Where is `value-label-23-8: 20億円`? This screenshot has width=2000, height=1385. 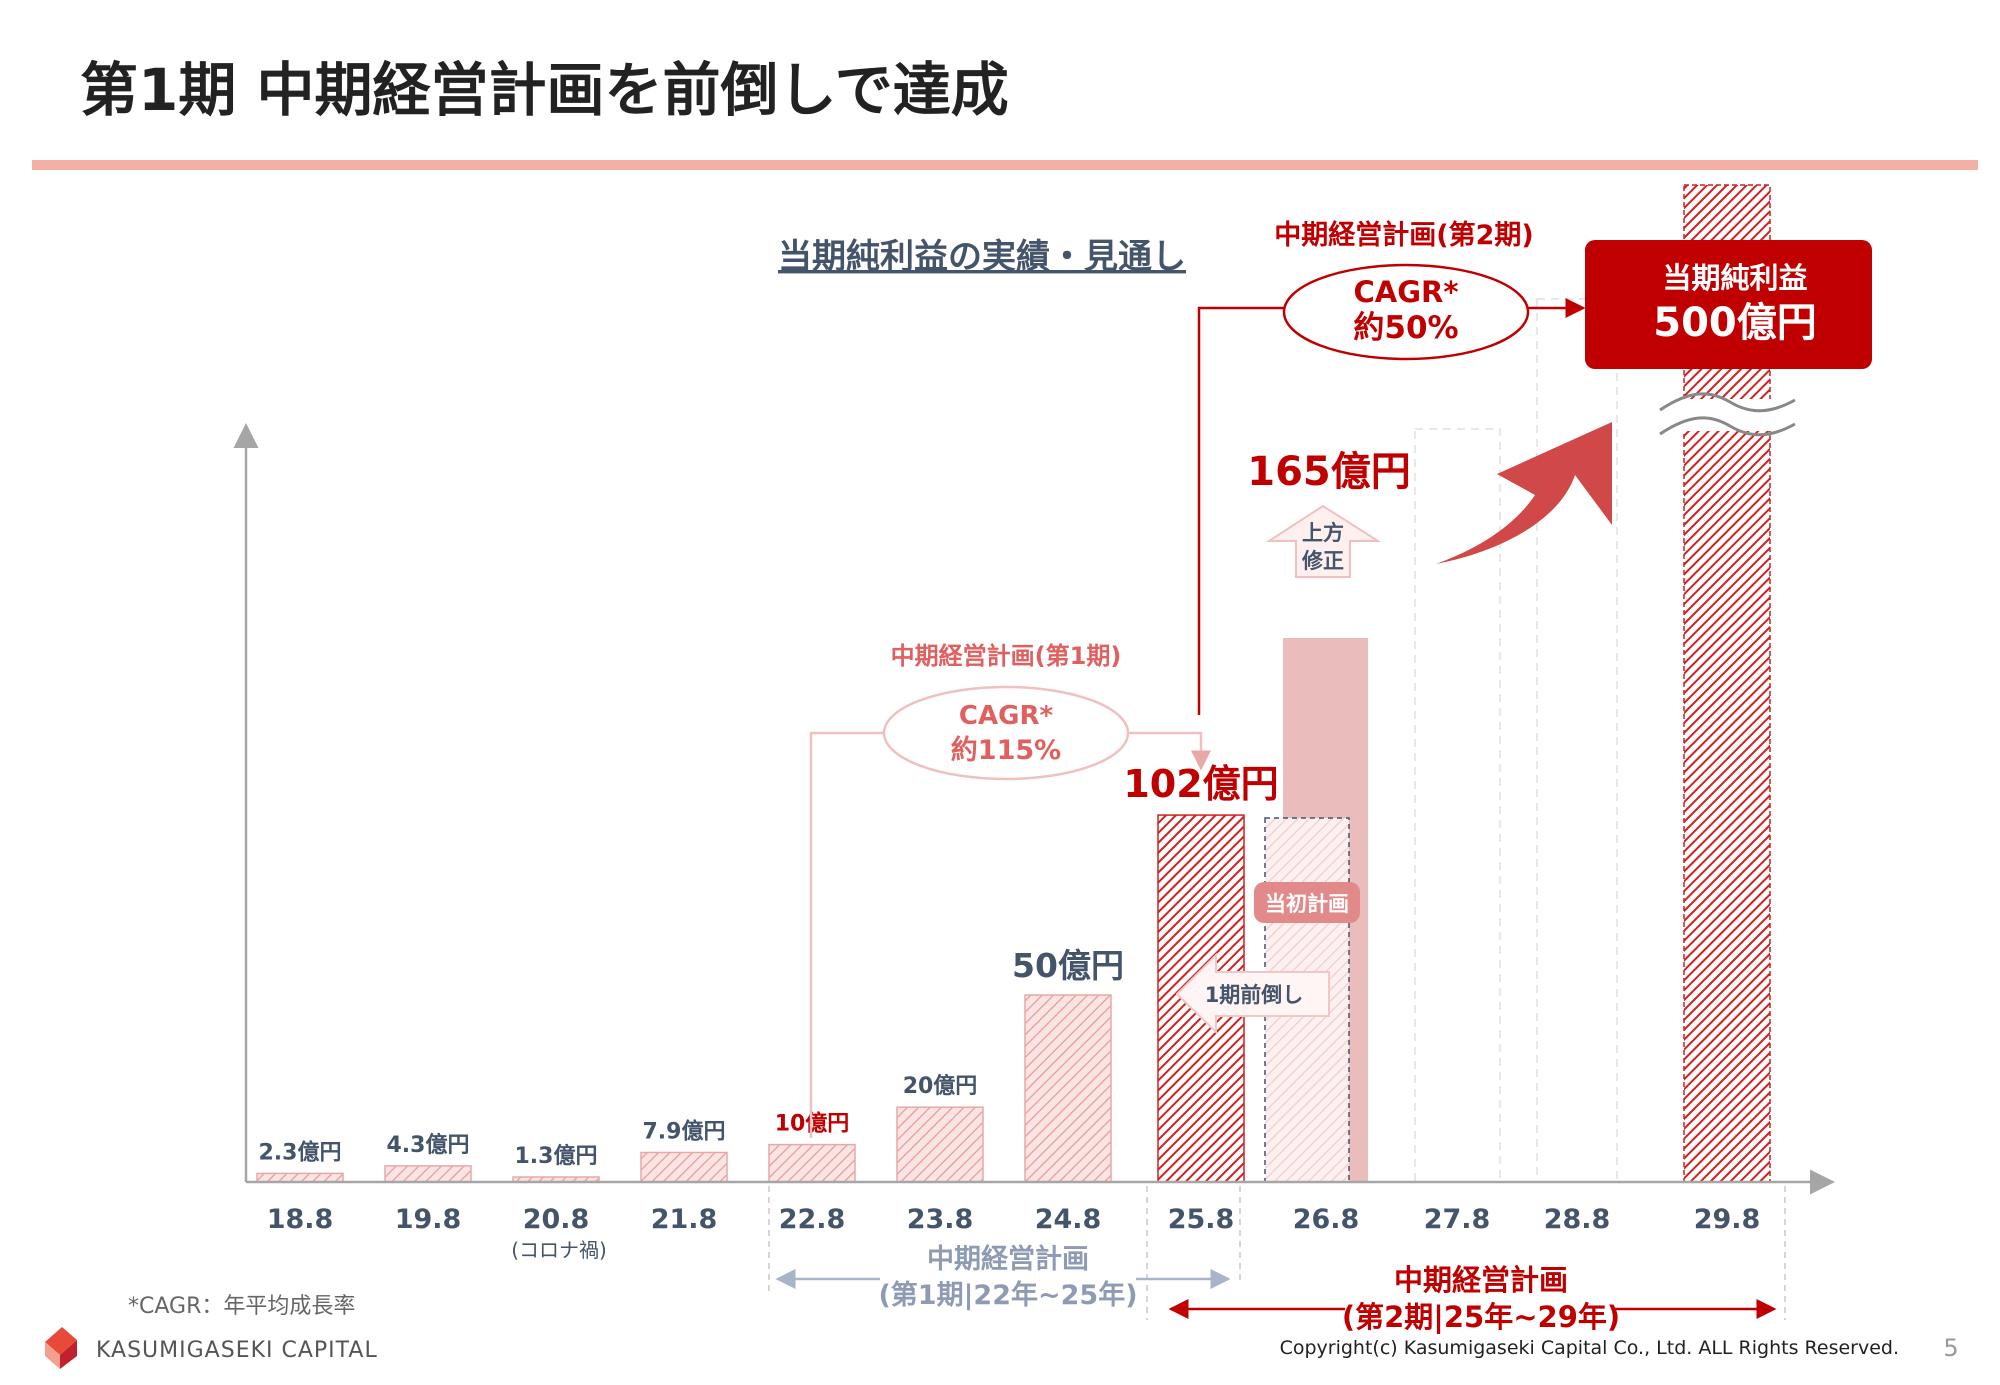
value-label-23-8: 20億円 is located at coordinates (940, 1086).